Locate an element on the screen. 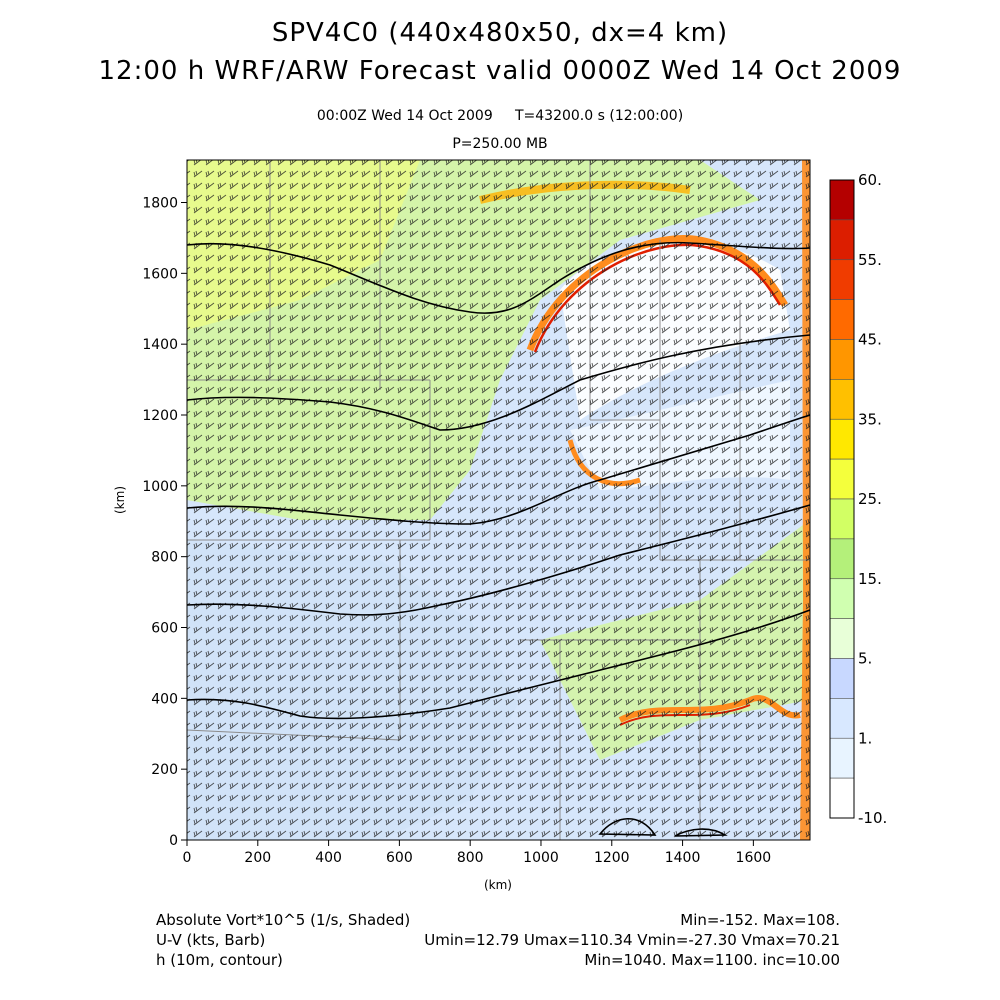  y-tick-label: 600 is located at coordinates (164, 629).